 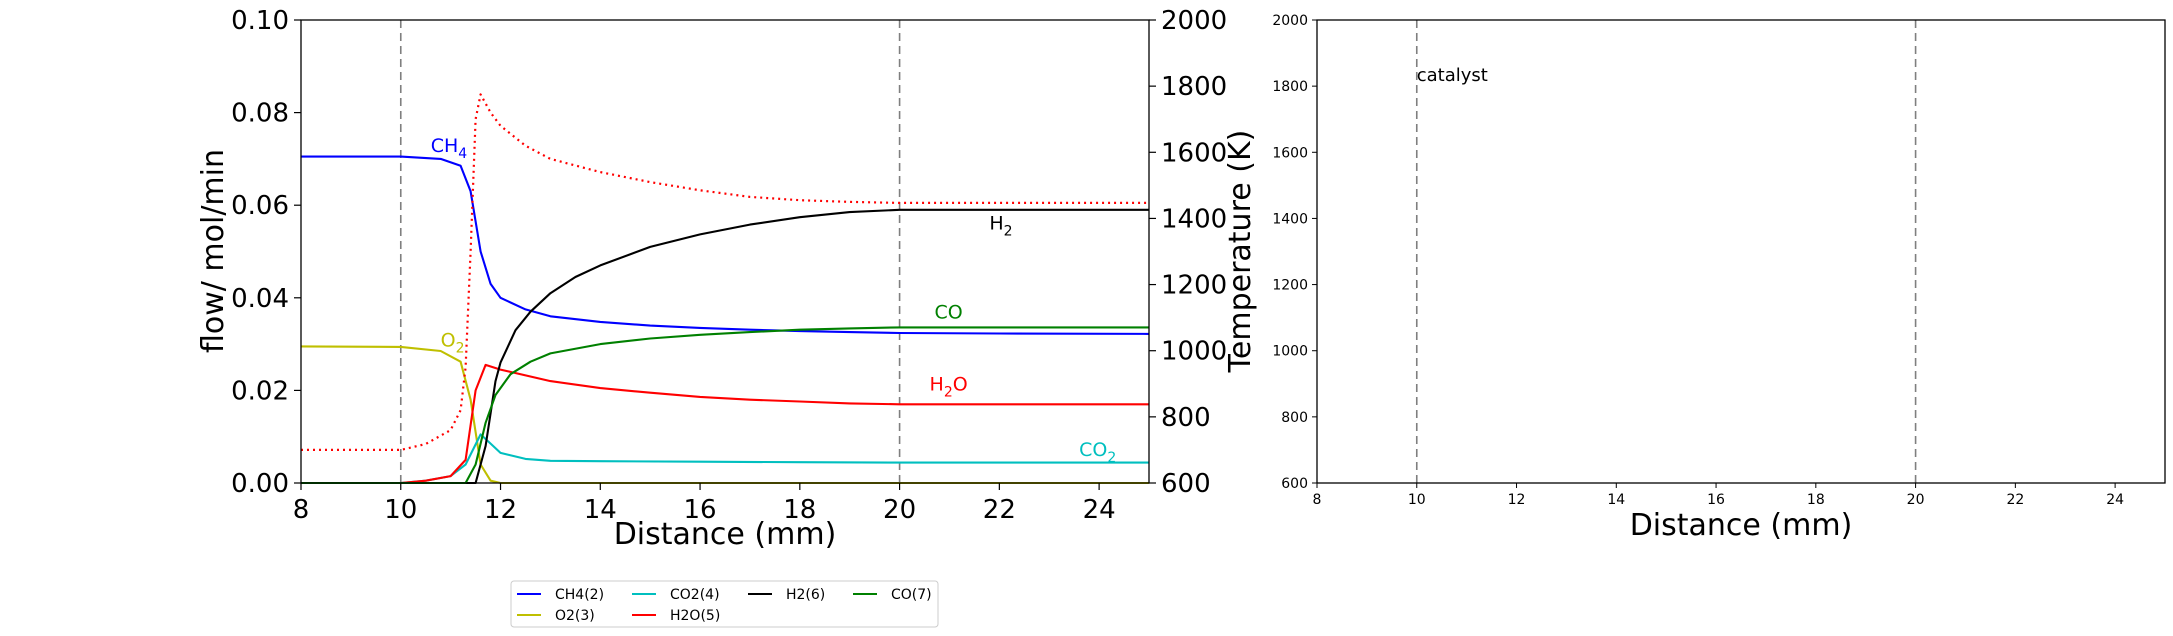 What do you see at coordinates (949, 386) in the screenshot?
I see `species-annotation: H2O` at bounding box center [949, 386].